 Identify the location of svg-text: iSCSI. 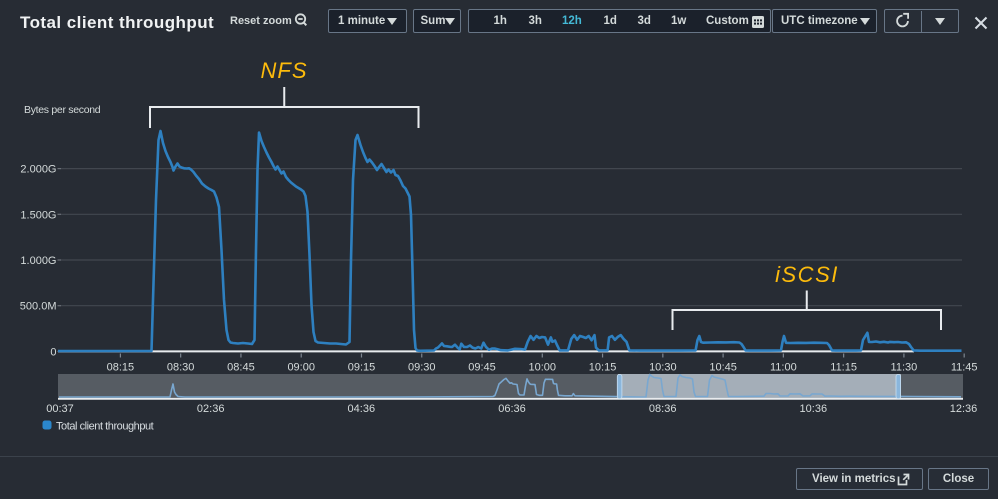
(807, 274).